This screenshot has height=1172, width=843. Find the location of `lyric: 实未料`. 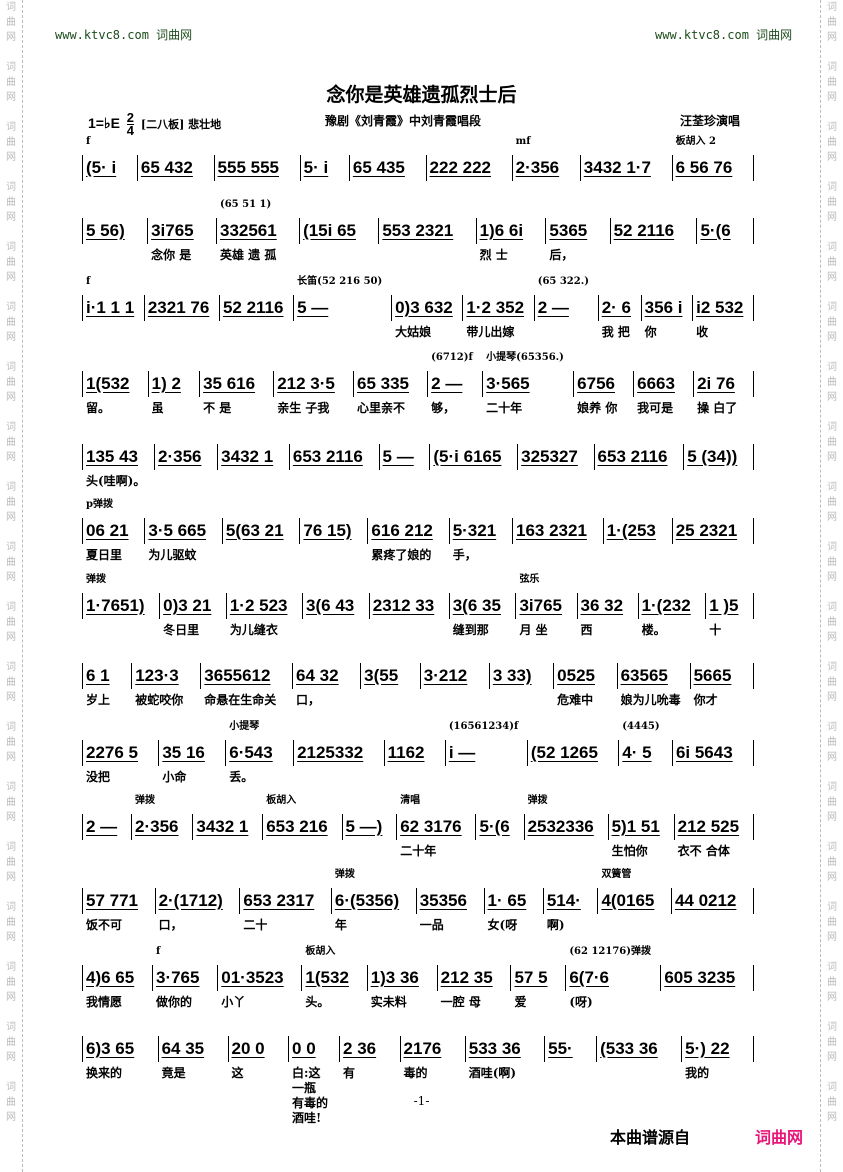

lyric: 实未料 is located at coordinates (388, 1002).